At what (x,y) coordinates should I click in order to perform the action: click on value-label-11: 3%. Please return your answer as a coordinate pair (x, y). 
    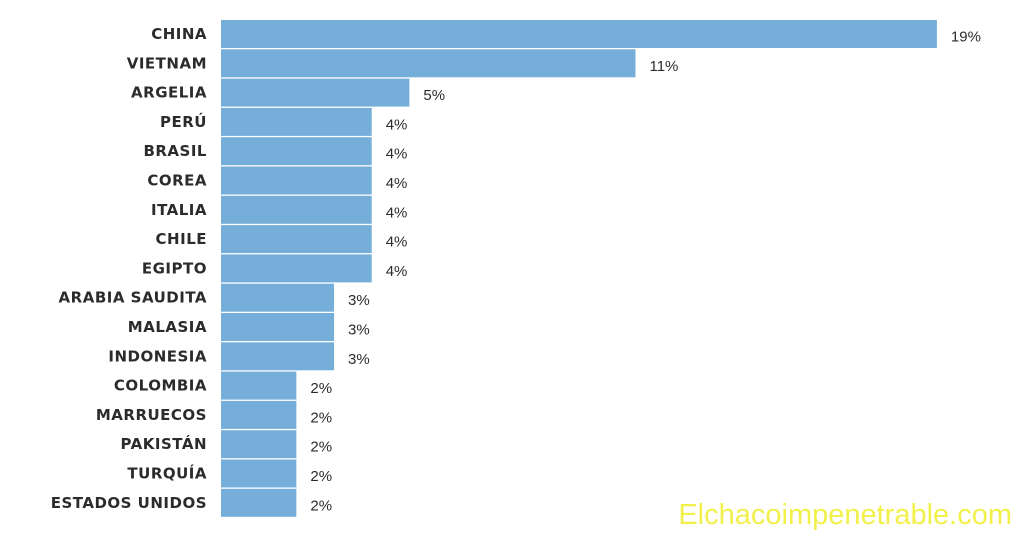
    Looking at the image, I should click on (359, 359).